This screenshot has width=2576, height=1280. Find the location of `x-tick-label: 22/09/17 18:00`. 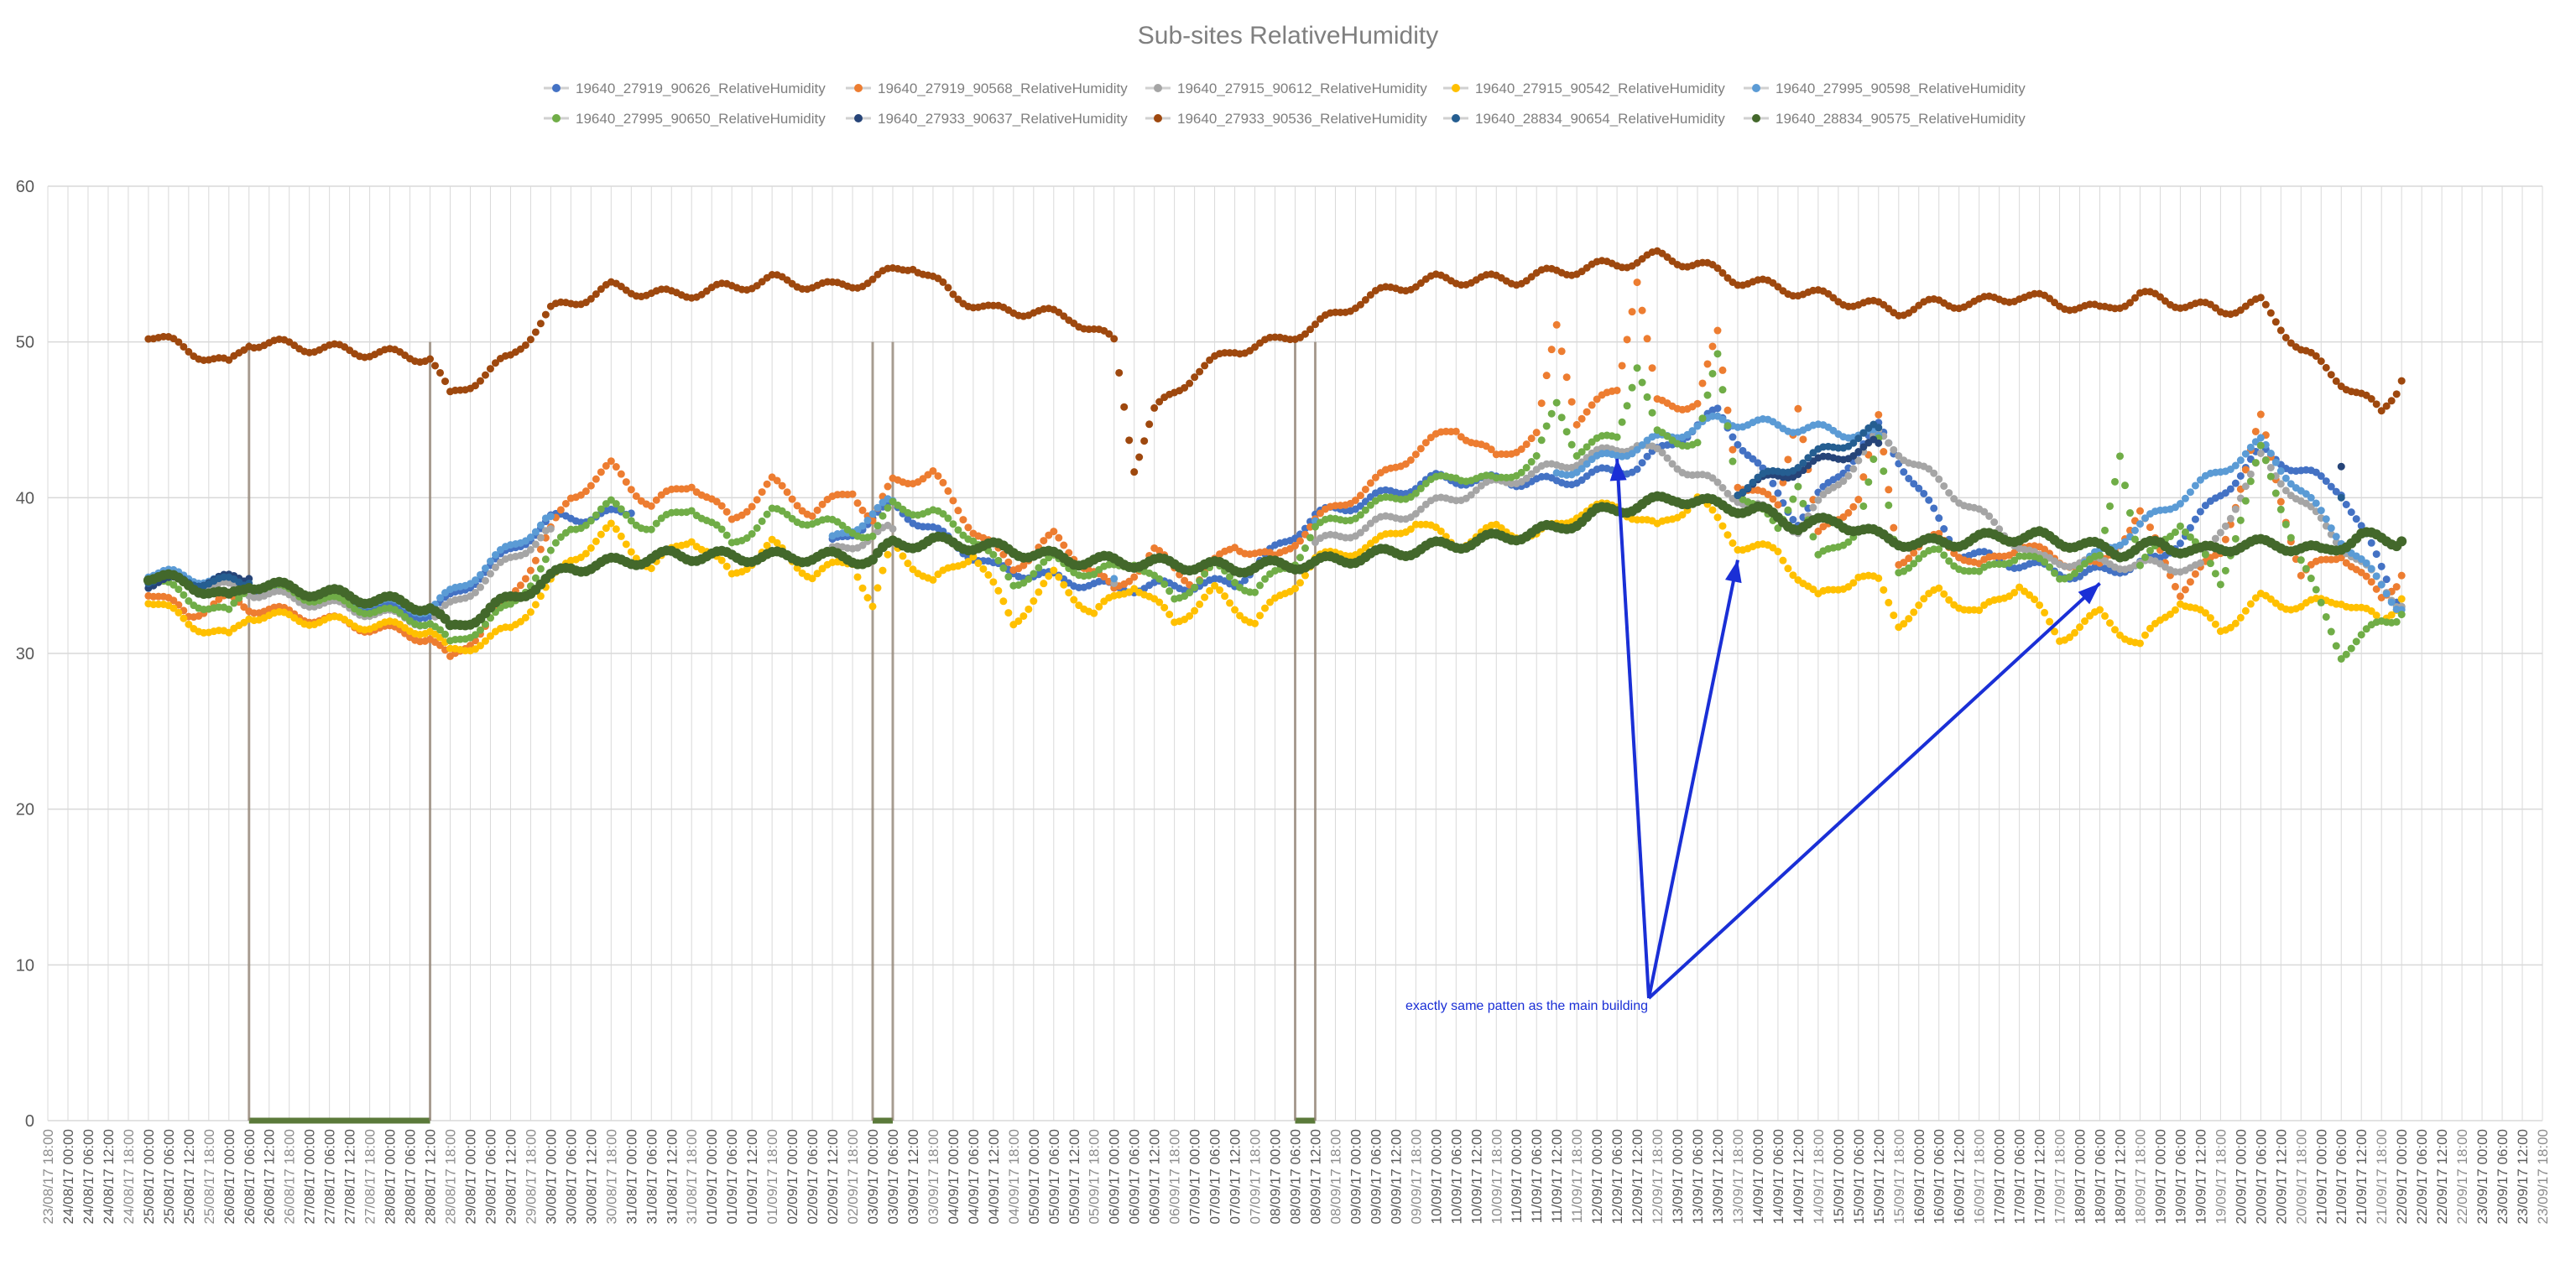

x-tick-label: 22/09/17 18:00 is located at coordinates (2462, 1176).